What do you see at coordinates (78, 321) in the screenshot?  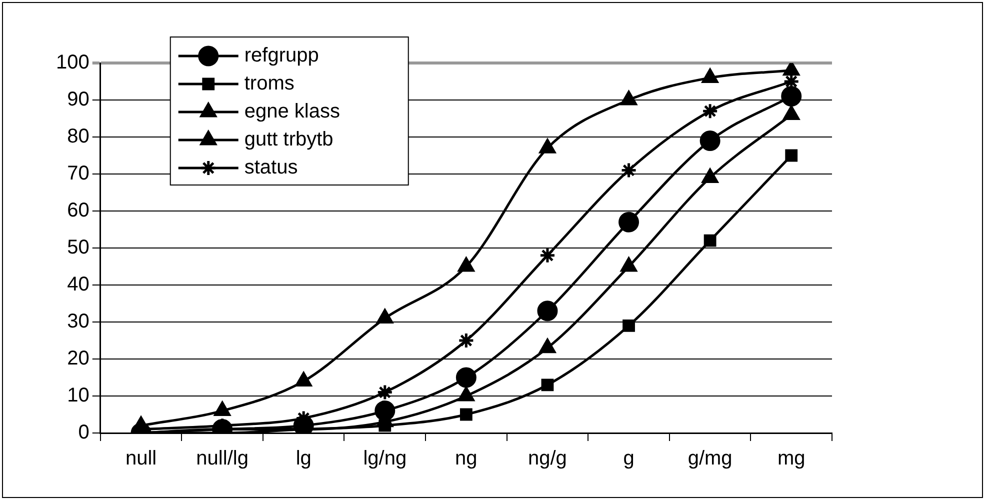 I see `y-tick-label: 30` at bounding box center [78, 321].